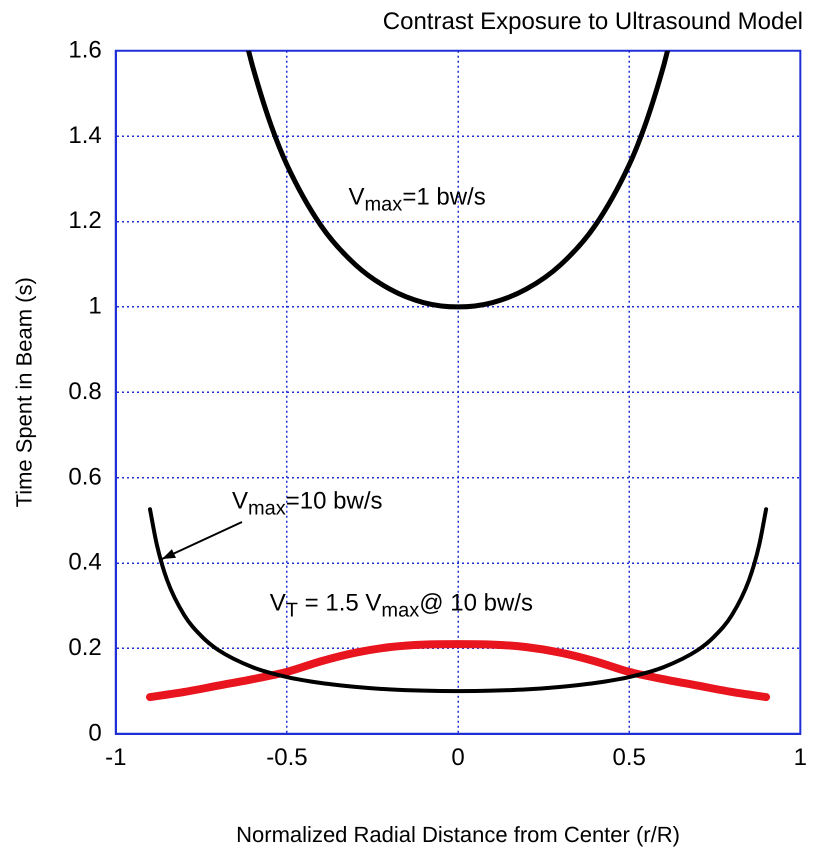 The height and width of the screenshot is (861, 825). I want to click on chart-title: Contrast Exposure to Ultrasound Model, so click(592, 22).